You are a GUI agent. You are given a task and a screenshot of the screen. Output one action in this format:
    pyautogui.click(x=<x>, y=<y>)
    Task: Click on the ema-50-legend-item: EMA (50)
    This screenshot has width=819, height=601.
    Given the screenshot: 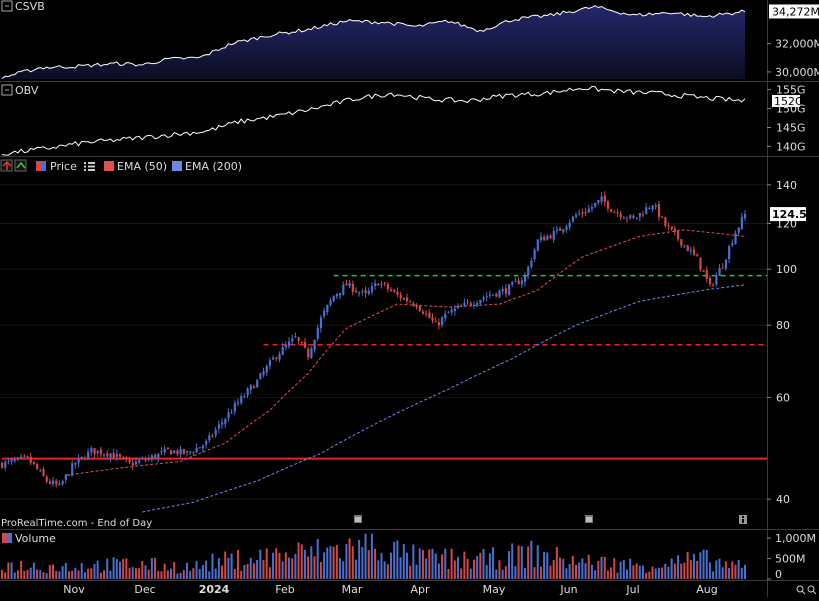 What is the action you would take?
    pyautogui.click(x=135, y=166)
    